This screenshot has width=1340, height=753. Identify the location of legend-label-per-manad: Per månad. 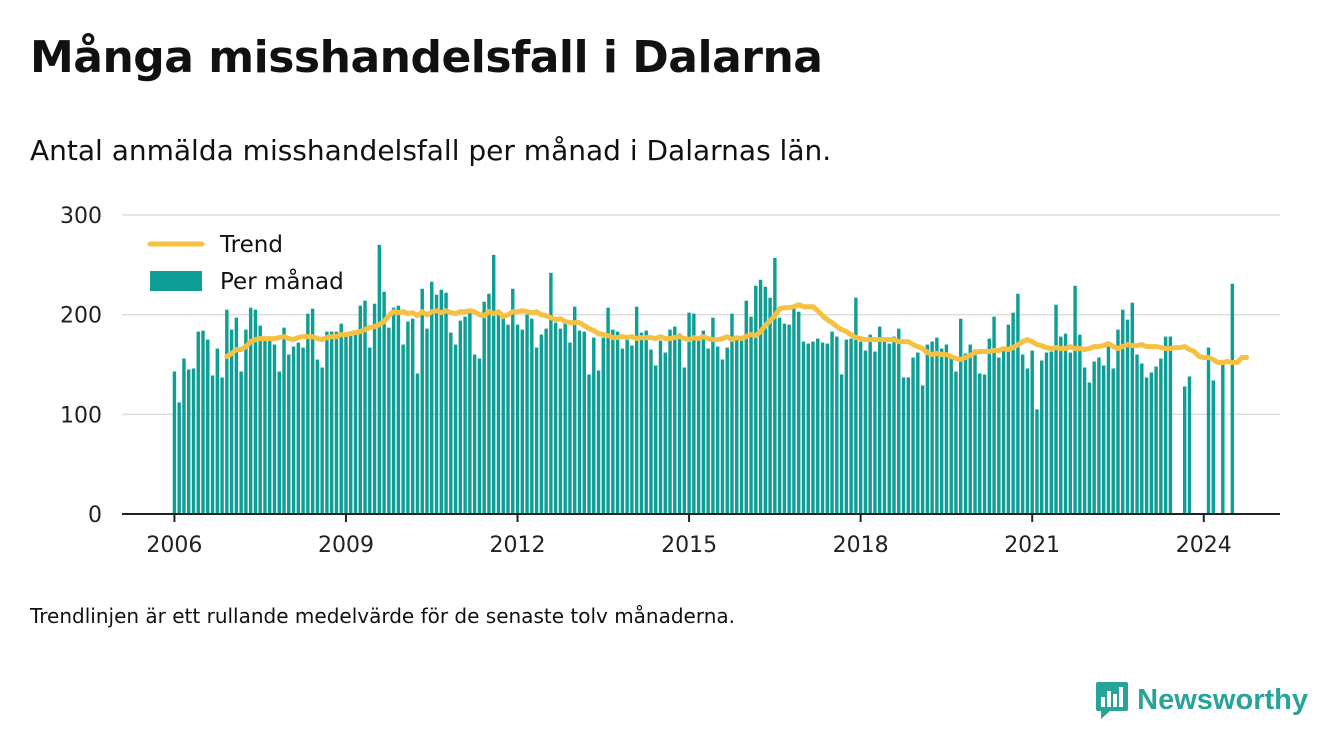
(282, 281).